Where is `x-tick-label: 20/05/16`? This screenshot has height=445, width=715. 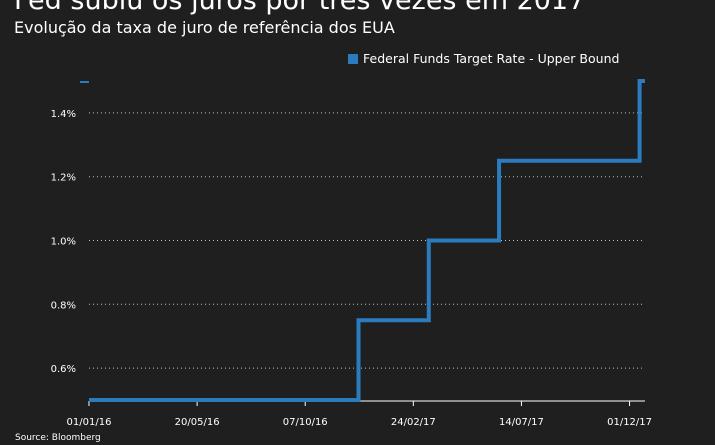
x-tick-label: 20/05/16 is located at coordinates (197, 422).